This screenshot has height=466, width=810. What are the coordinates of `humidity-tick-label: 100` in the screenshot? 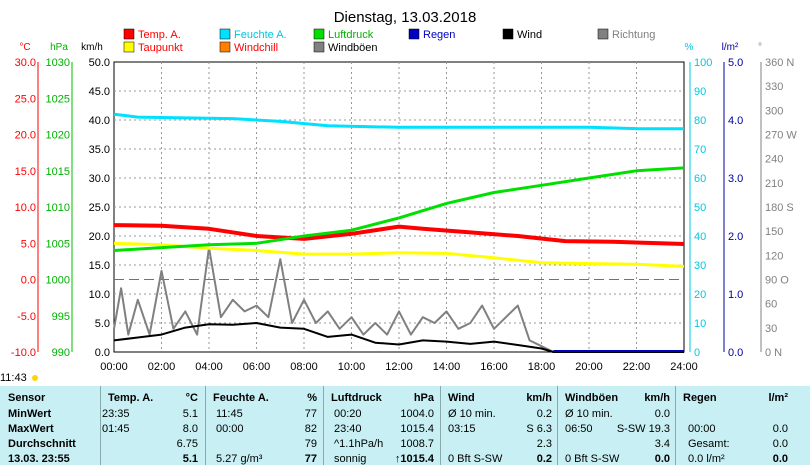 It's located at (703, 63).